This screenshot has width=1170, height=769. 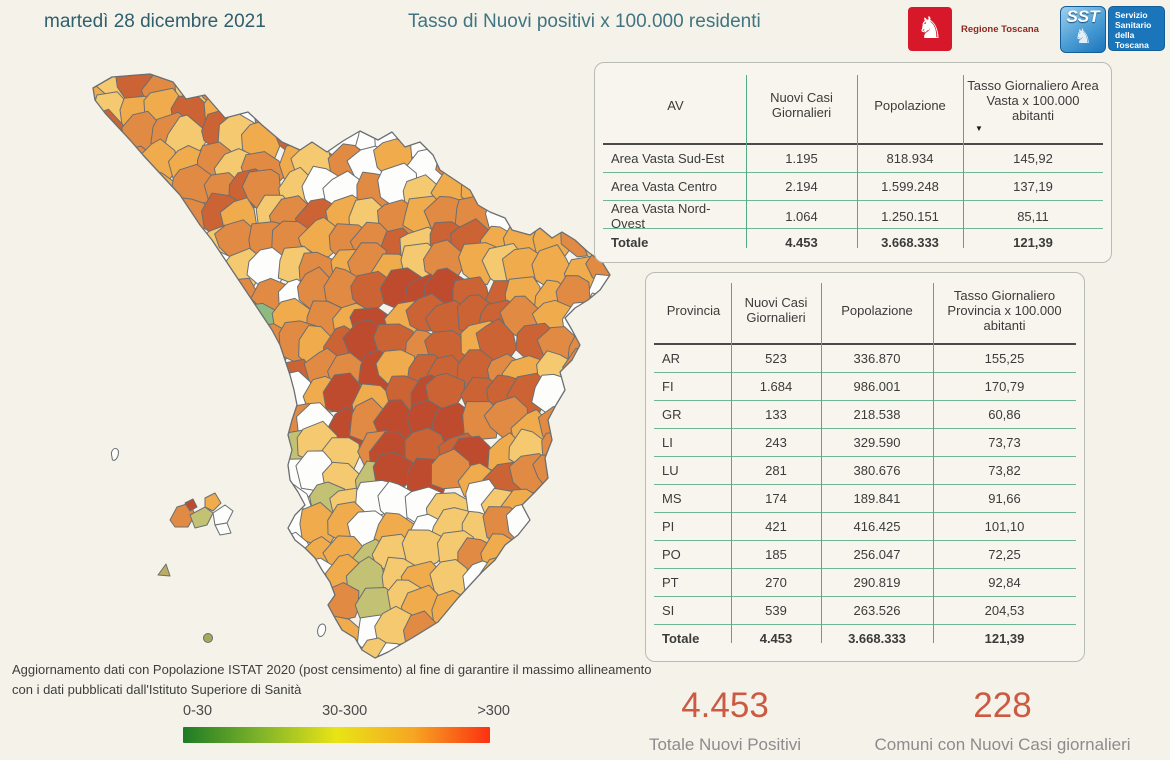 What do you see at coordinates (865, 555) in the screenshot?
I see `table-row: PO 185 256.047 72,25` at bounding box center [865, 555].